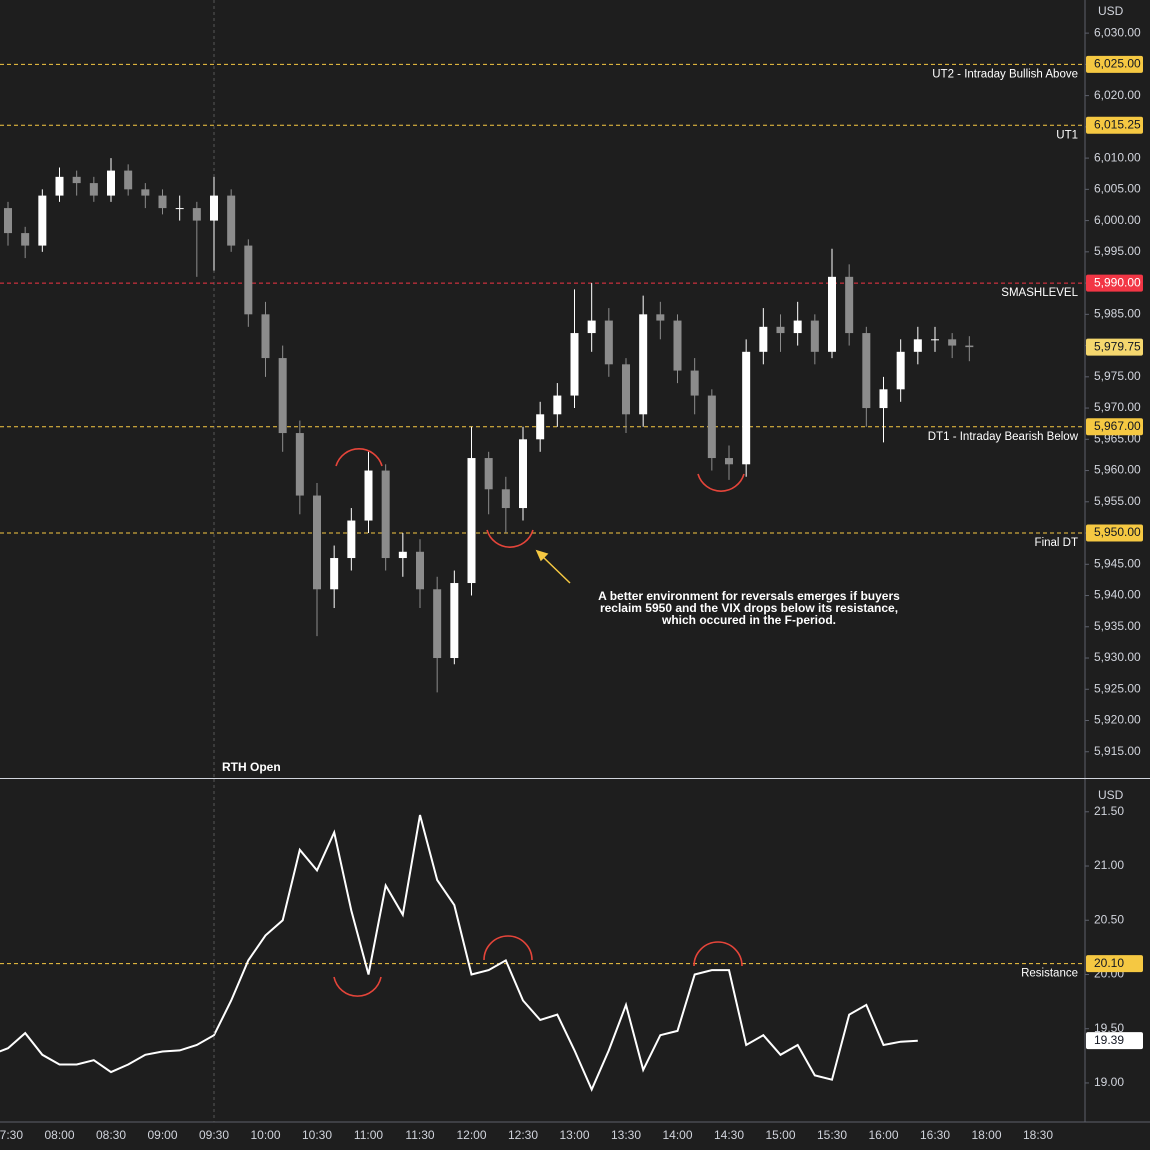 Image resolution: width=1150 pixels, height=1150 pixels. I want to click on arrow-head, so click(542, 555).